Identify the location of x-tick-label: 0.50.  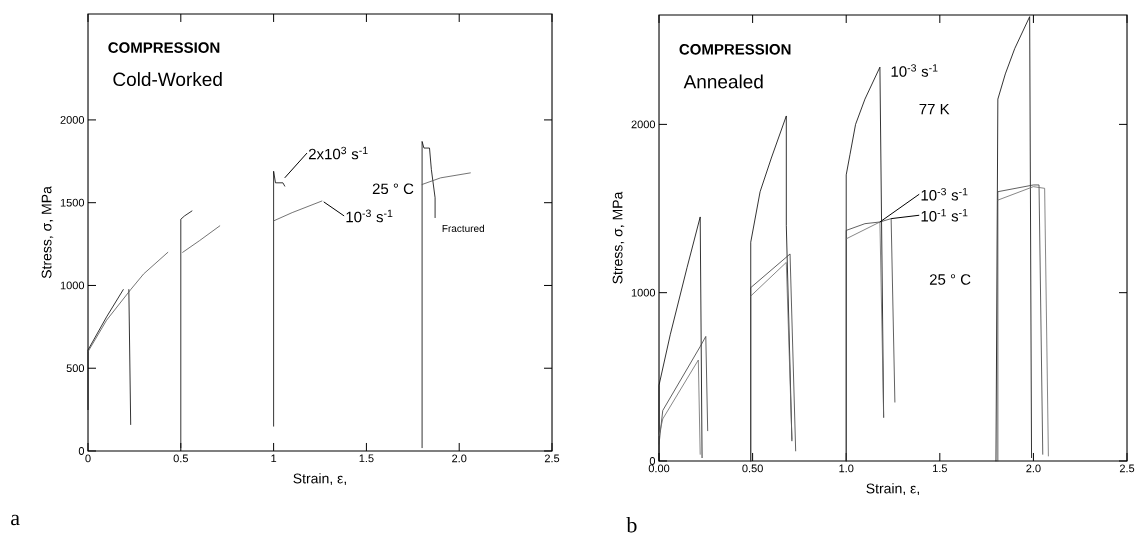
(752, 468).